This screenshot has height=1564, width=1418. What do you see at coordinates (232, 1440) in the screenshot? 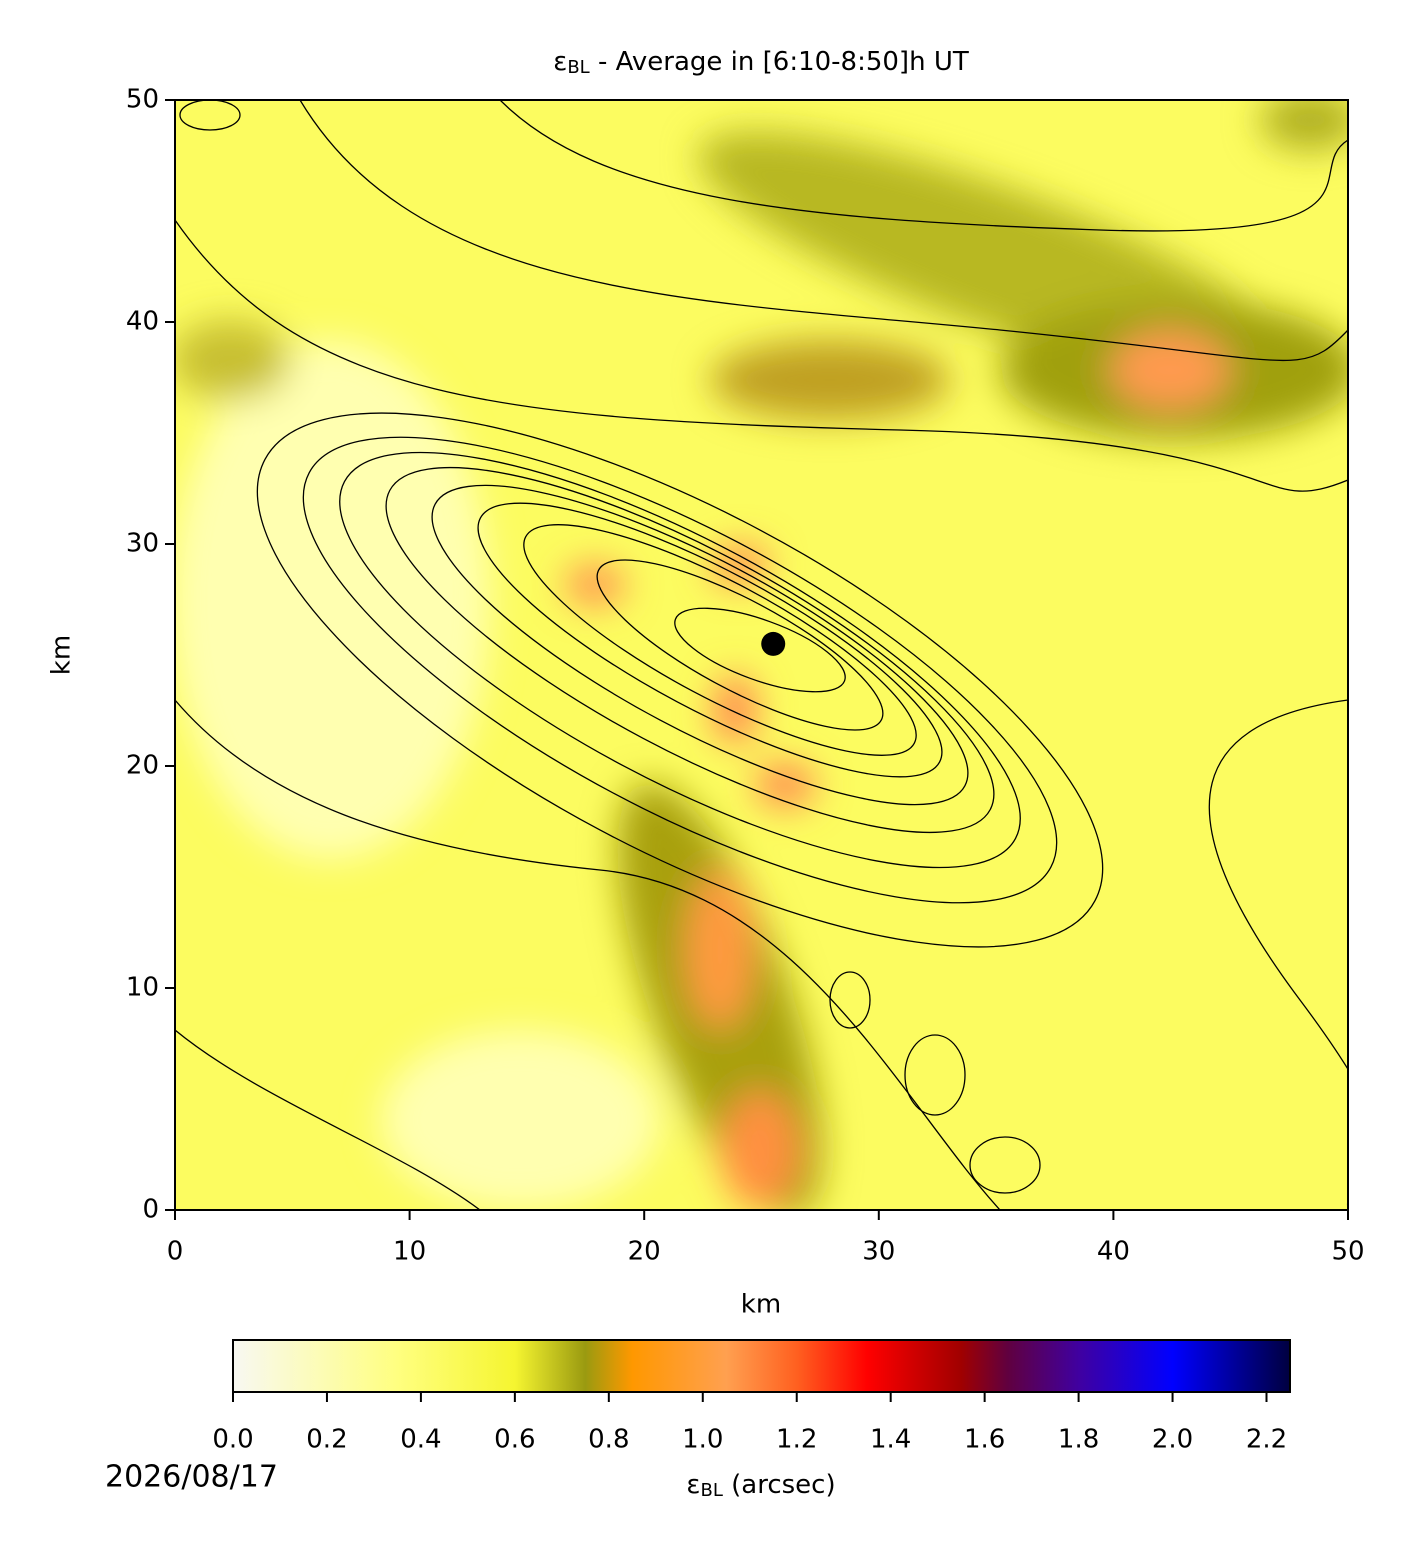
I see `colorbar-tick-label: 0.0` at bounding box center [232, 1440].